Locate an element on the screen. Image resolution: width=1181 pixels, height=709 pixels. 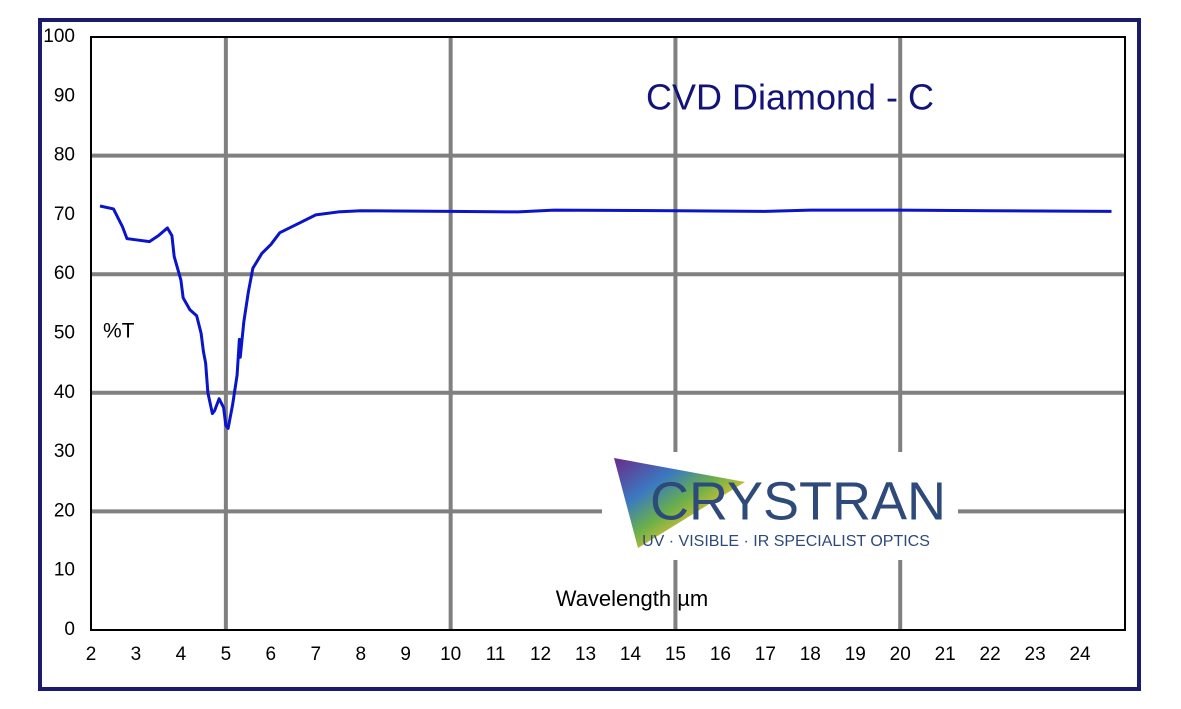
x-tick-label: 9 is located at coordinates (405, 654).